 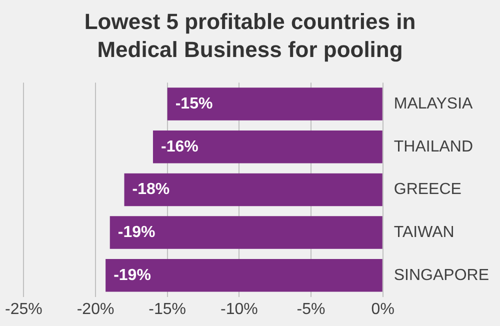 I want to click on y-tick-label: SINGAPORE, so click(x=442, y=275).